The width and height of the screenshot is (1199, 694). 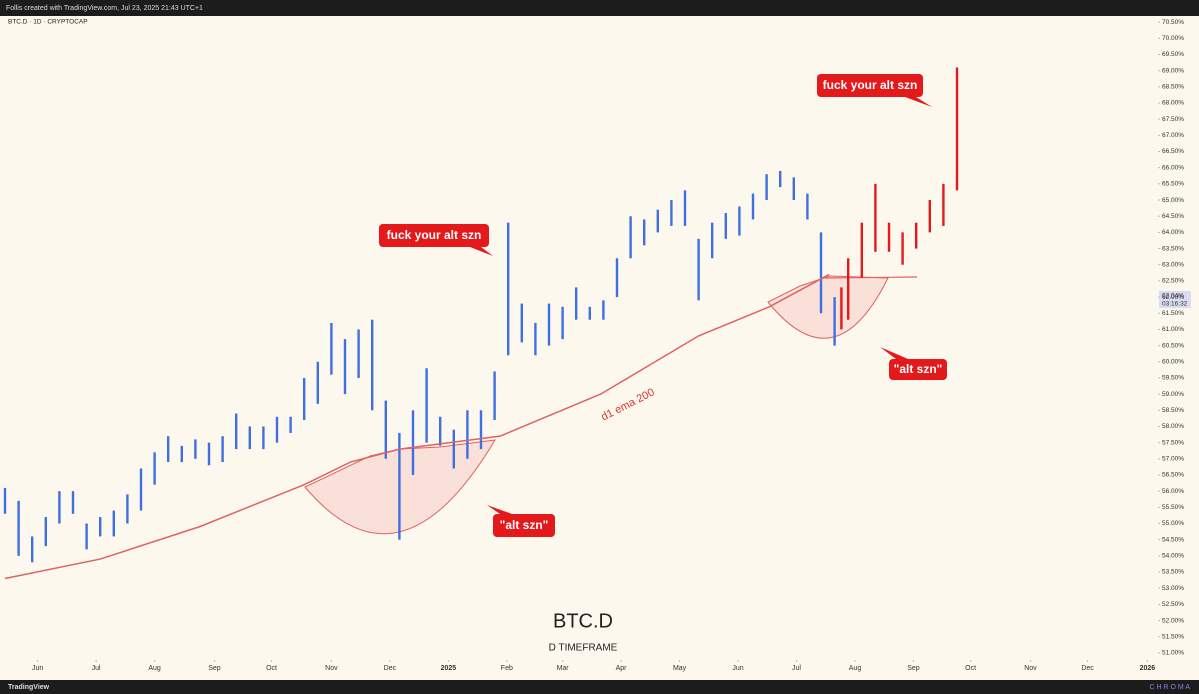 I want to click on y-tick-label: 51.50%, so click(x=1173, y=636).